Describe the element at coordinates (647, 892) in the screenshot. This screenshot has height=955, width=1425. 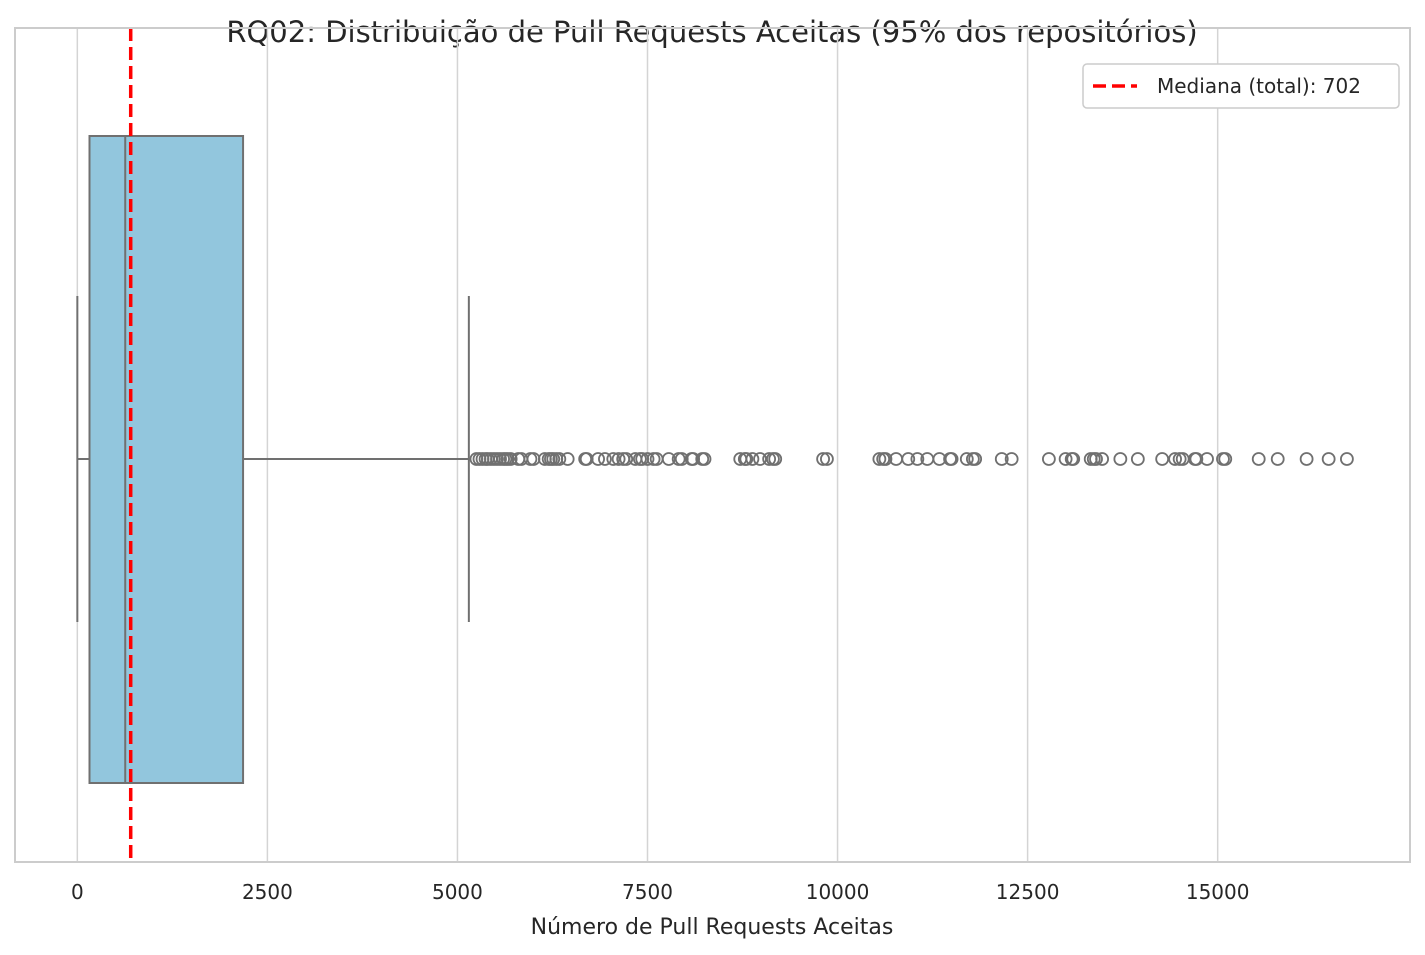
I see `x-tick-label: 7500` at that location.